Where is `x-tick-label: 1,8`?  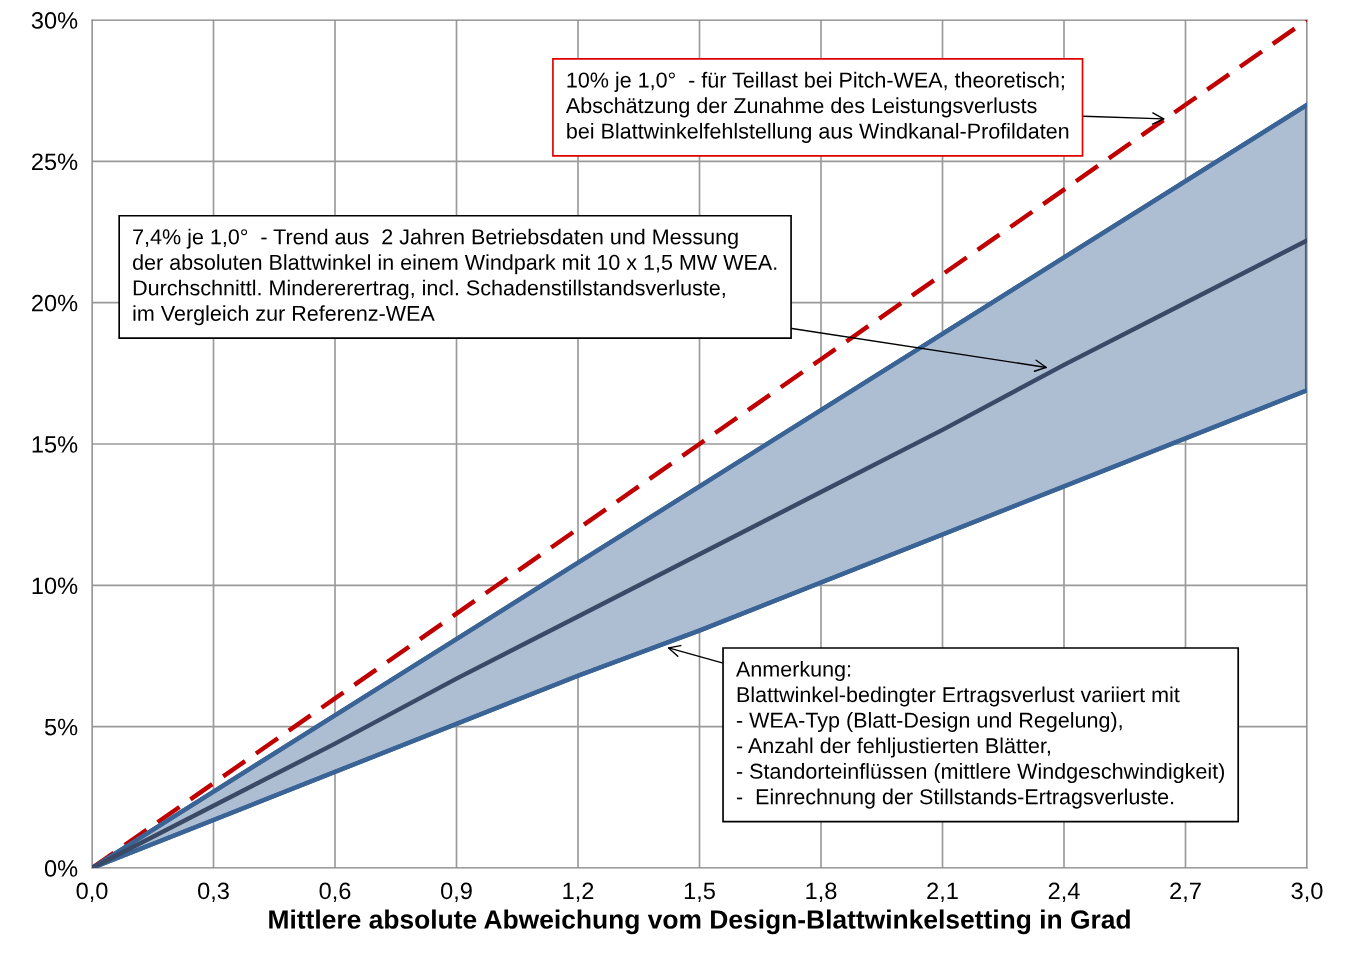
x-tick-label: 1,8 is located at coordinates (821, 892).